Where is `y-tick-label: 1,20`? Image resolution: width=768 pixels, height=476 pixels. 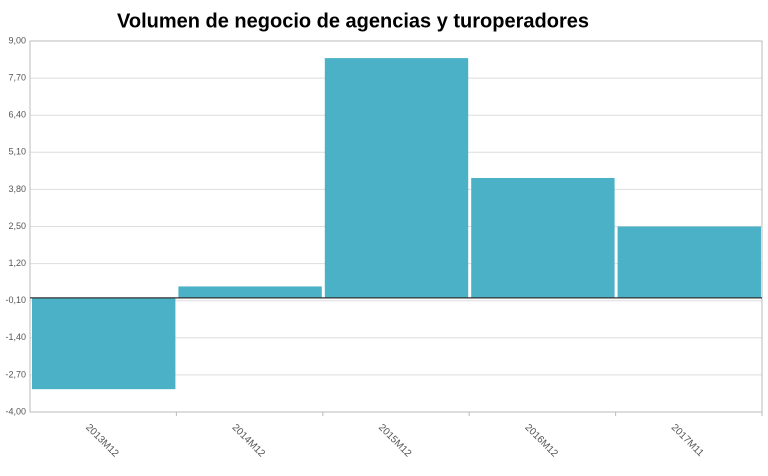
y-tick-label: 1,20 is located at coordinates (17, 263).